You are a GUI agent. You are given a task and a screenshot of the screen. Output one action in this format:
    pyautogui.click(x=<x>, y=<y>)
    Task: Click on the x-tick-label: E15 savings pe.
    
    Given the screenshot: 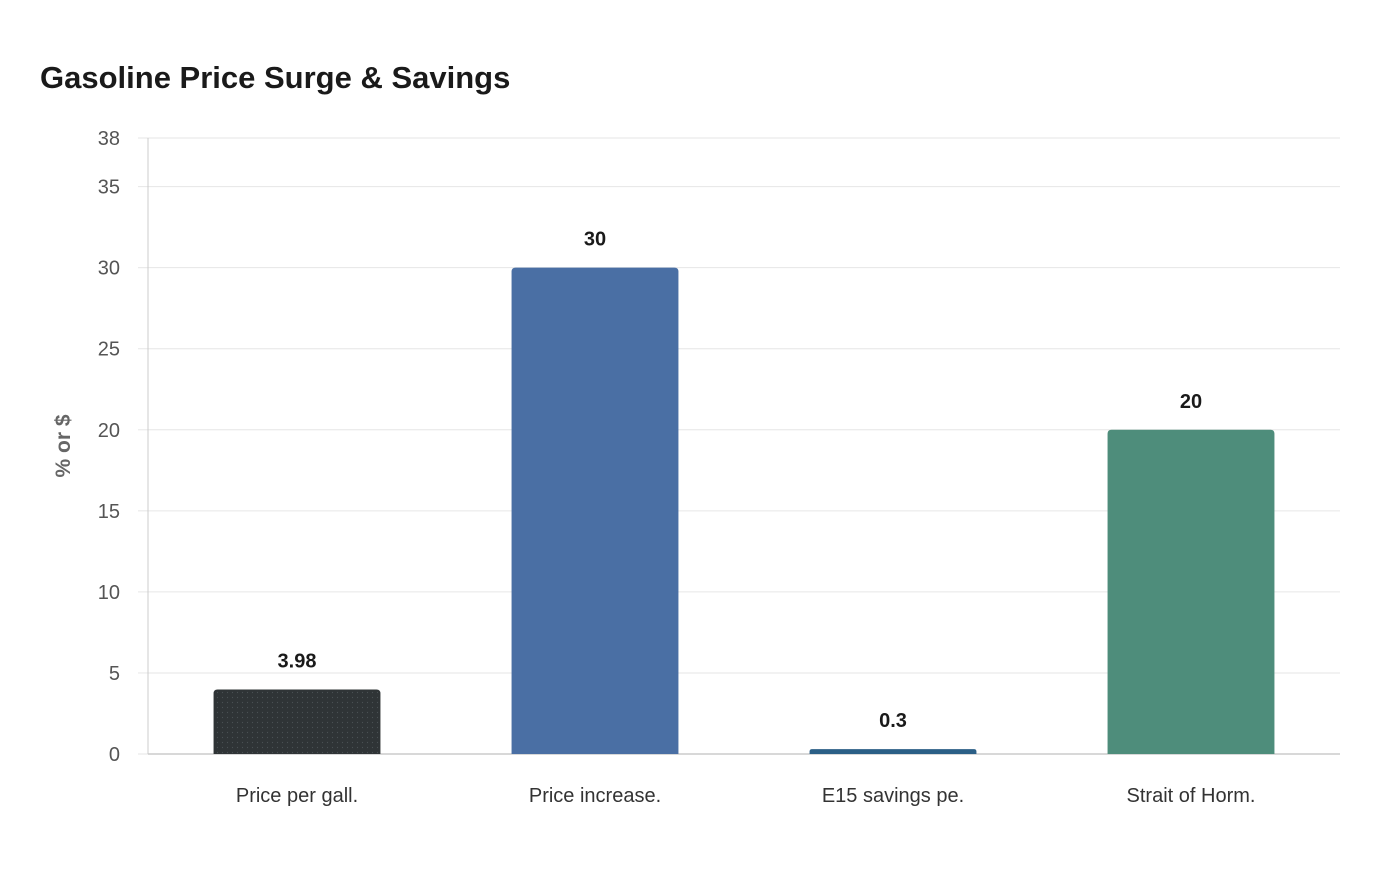 What is the action you would take?
    pyautogui.click(x=893, y=796)
    